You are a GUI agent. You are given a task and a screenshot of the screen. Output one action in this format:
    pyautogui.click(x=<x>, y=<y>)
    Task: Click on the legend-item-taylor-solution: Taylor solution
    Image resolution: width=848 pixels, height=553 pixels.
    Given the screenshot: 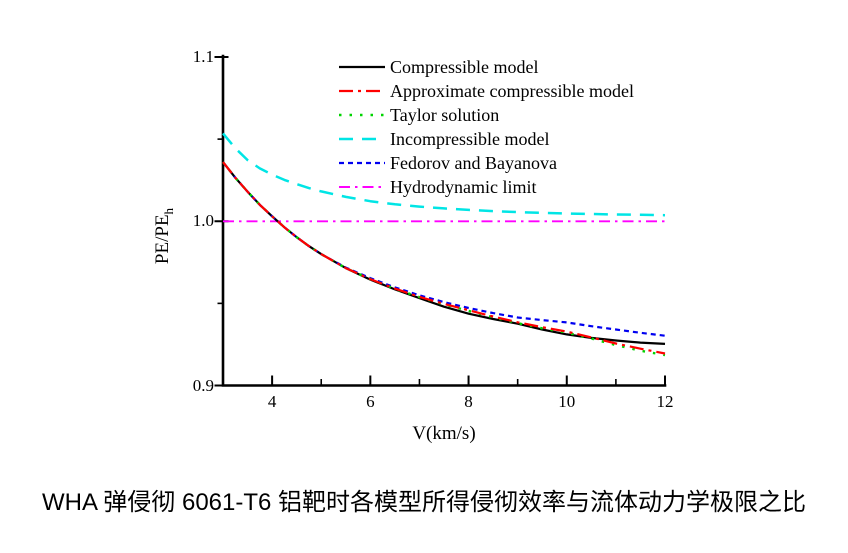 What is the action you would take?
    pyautogui.click(x=486, y=115)
    